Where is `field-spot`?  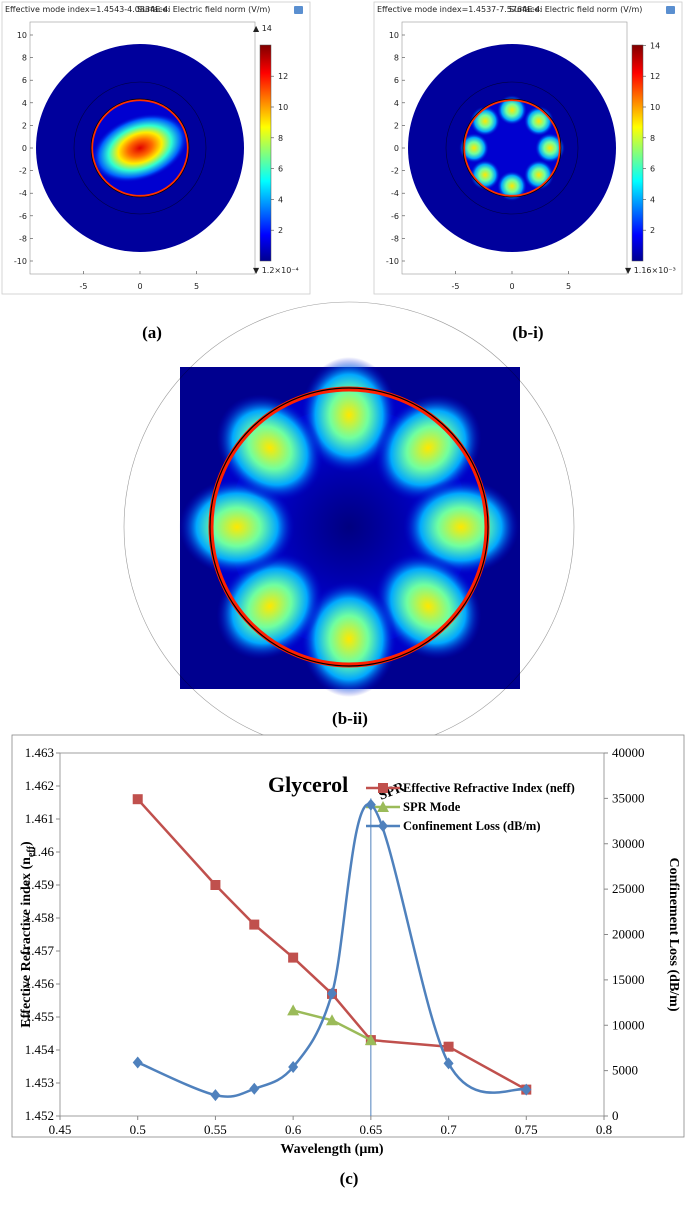
field-spot is located at coordinates (140, 148).